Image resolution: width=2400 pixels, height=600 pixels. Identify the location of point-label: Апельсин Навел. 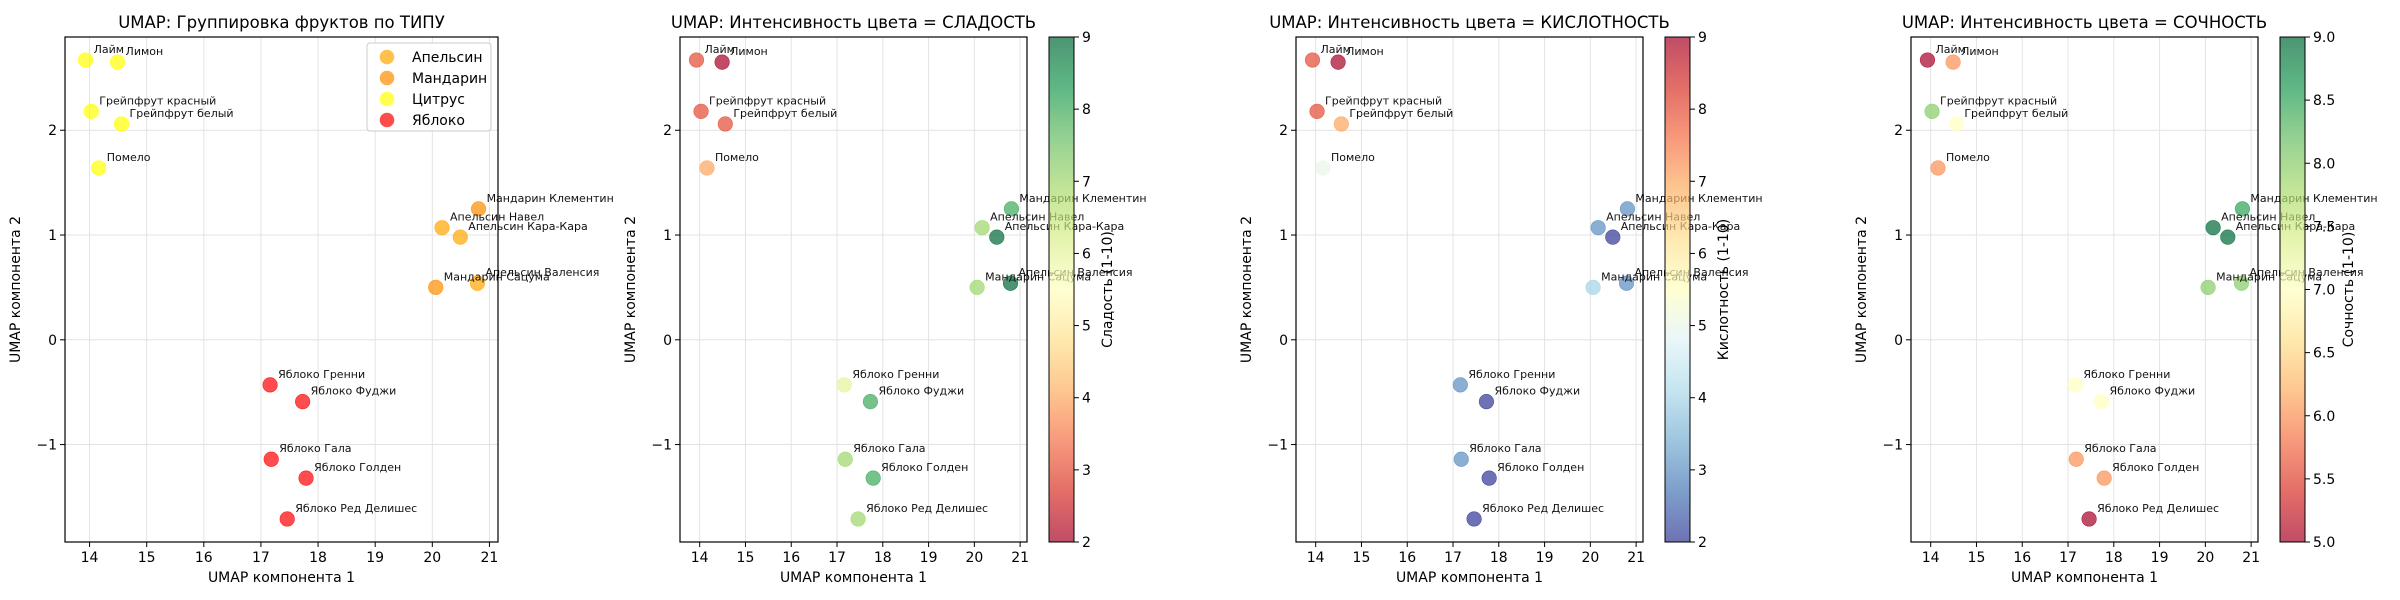
(497, 217).